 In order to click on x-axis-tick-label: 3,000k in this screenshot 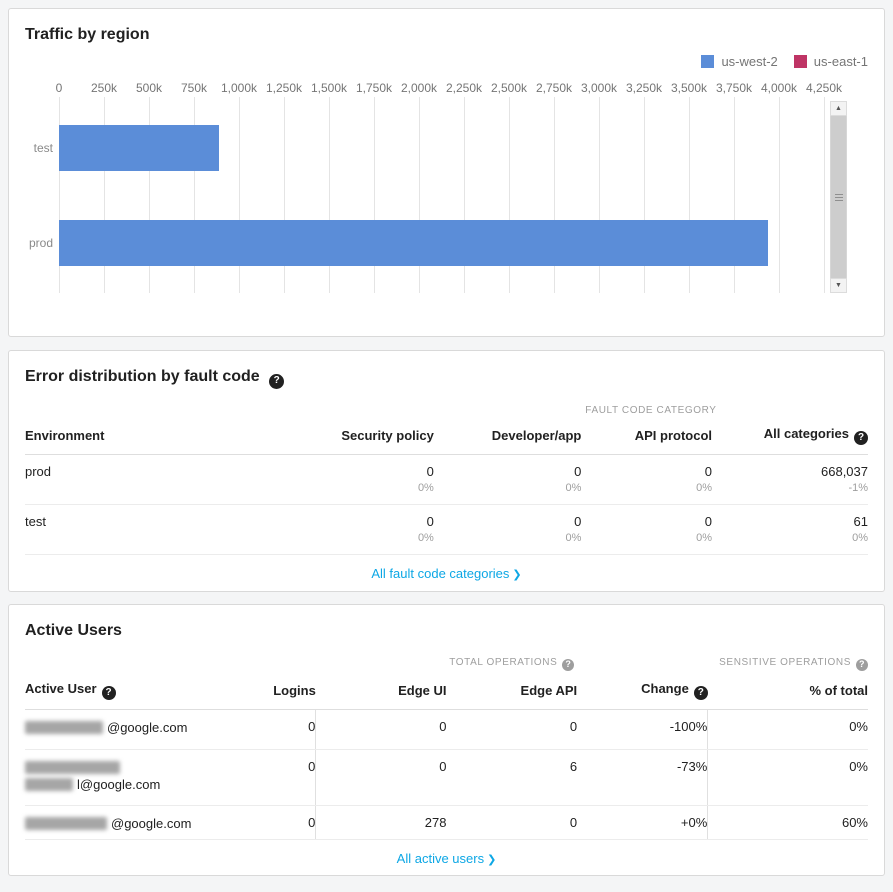, I will do `click(599, 88)`.